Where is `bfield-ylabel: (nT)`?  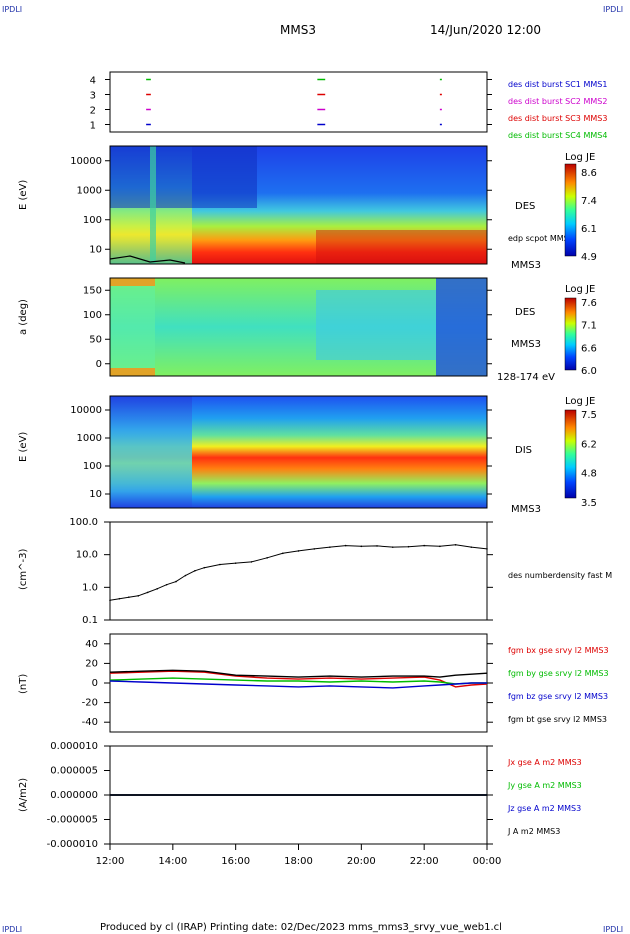
bfield-ylabel: (nT) is located at coordinates (23, 684).